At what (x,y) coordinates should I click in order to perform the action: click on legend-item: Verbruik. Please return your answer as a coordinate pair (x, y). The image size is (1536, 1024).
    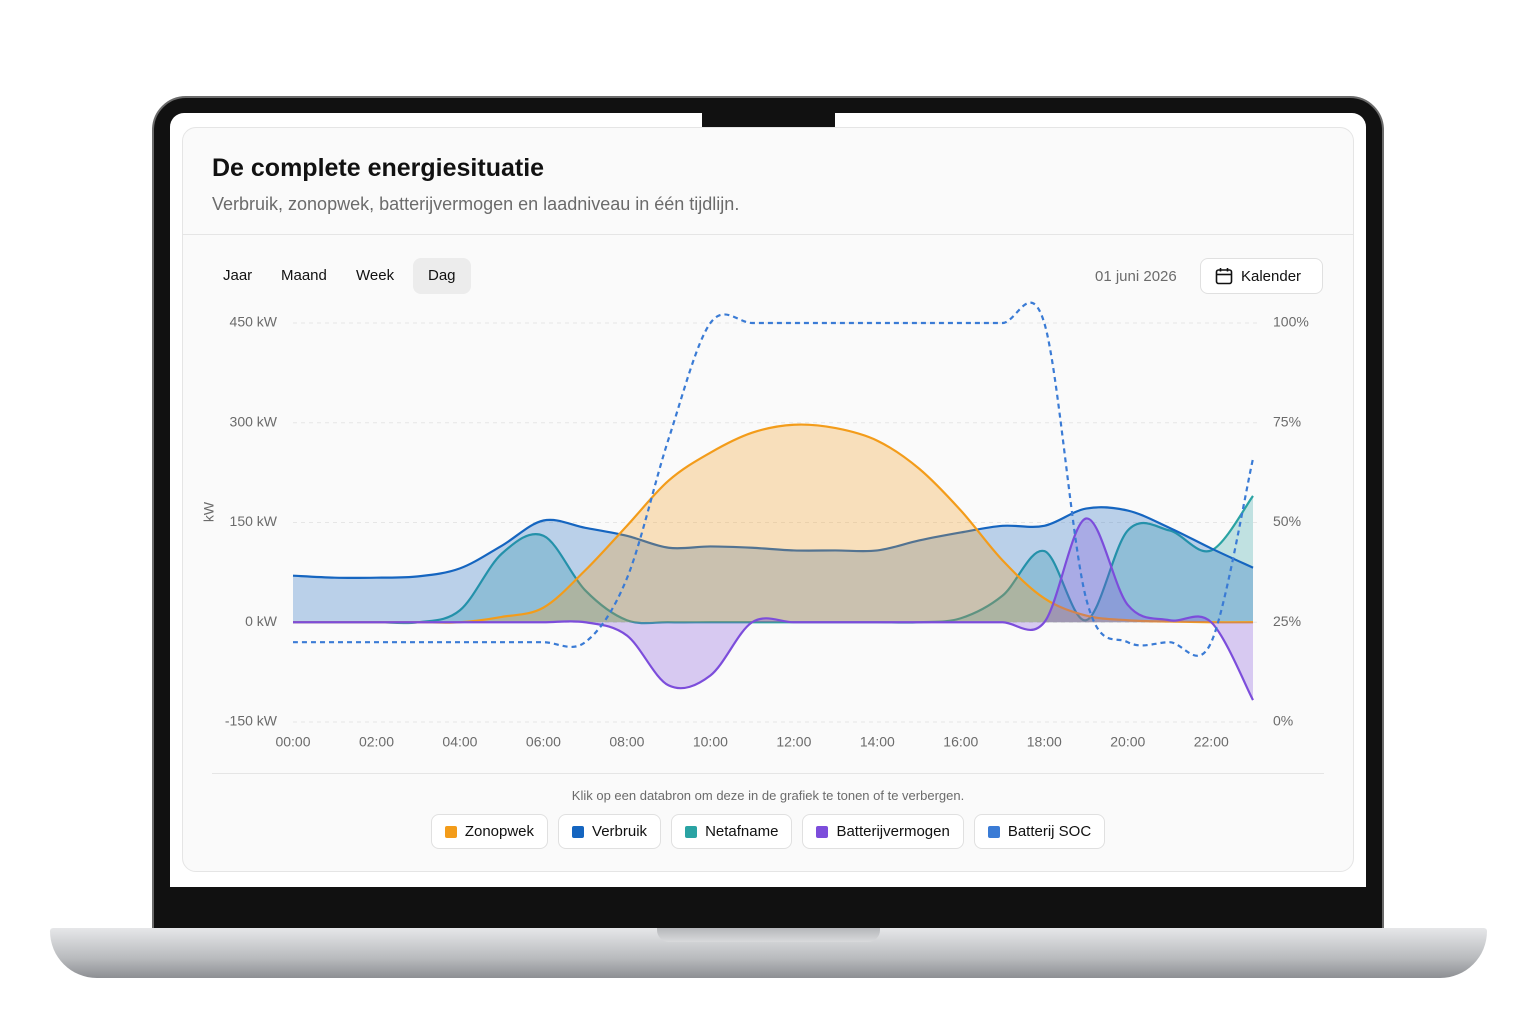
    Looking at the image, I should click on (610, 831).